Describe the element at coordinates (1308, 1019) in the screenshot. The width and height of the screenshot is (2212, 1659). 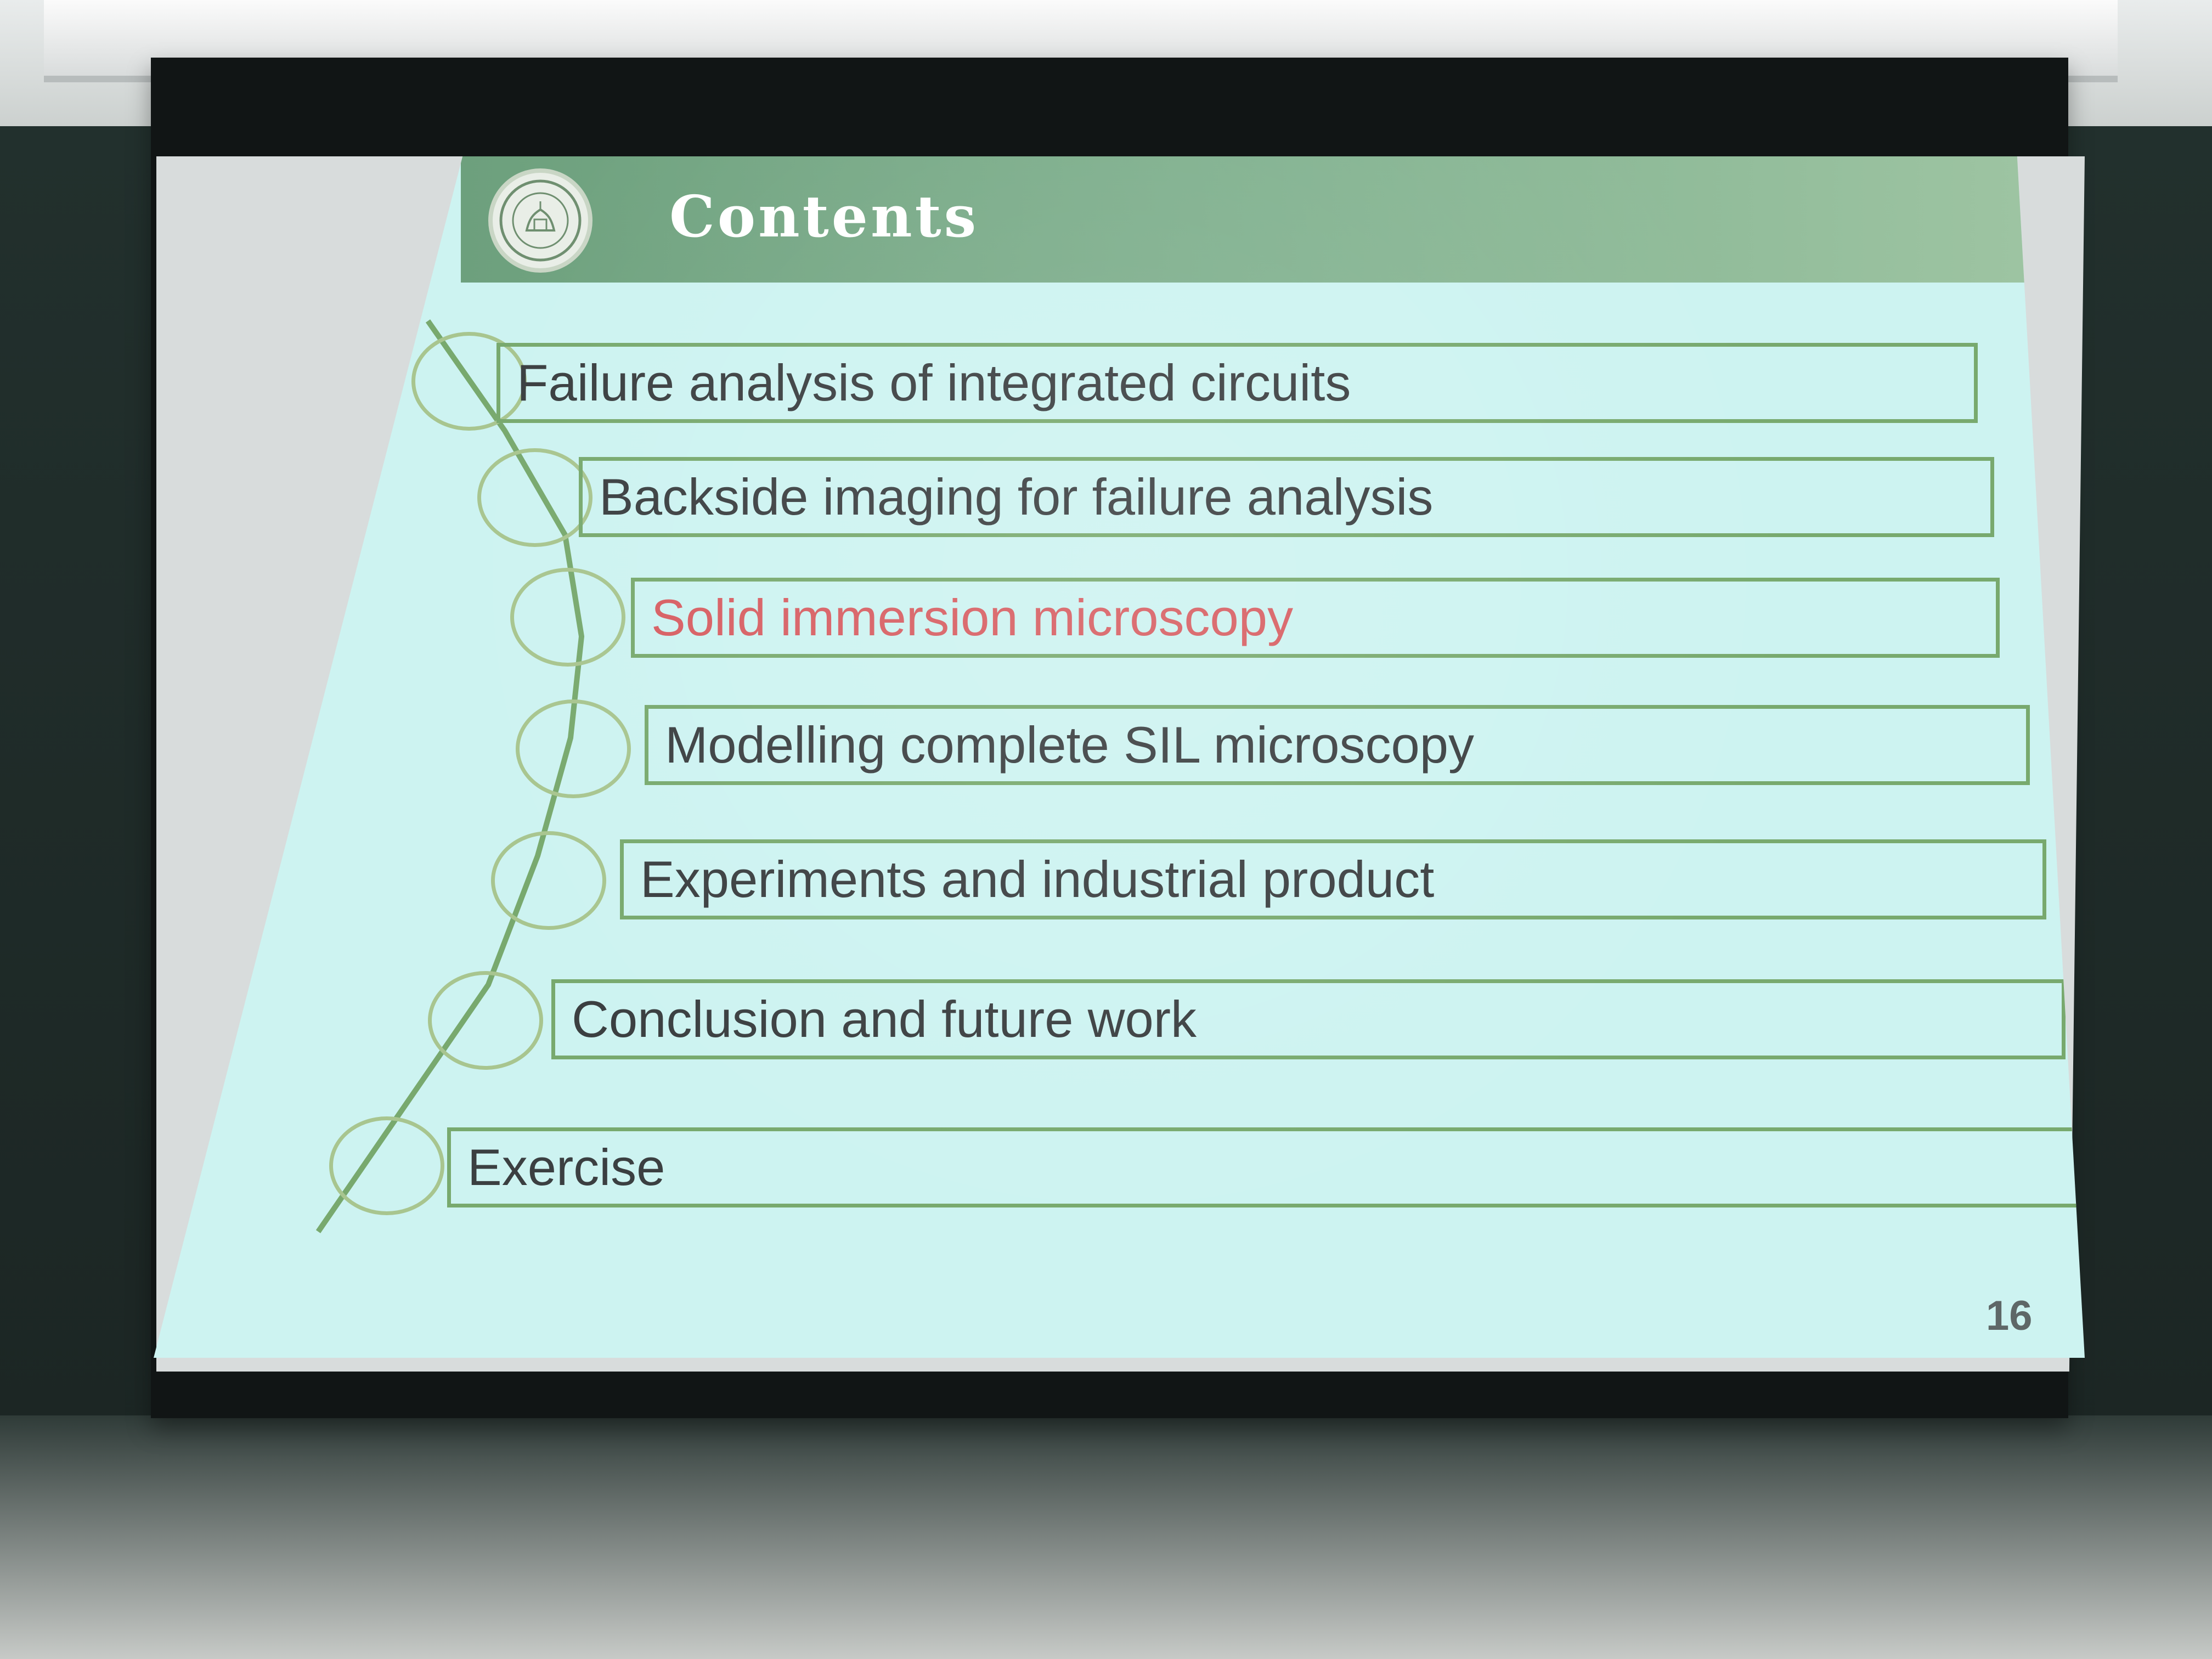
I see `contents-item-6: Conclusion and future work` at that location.